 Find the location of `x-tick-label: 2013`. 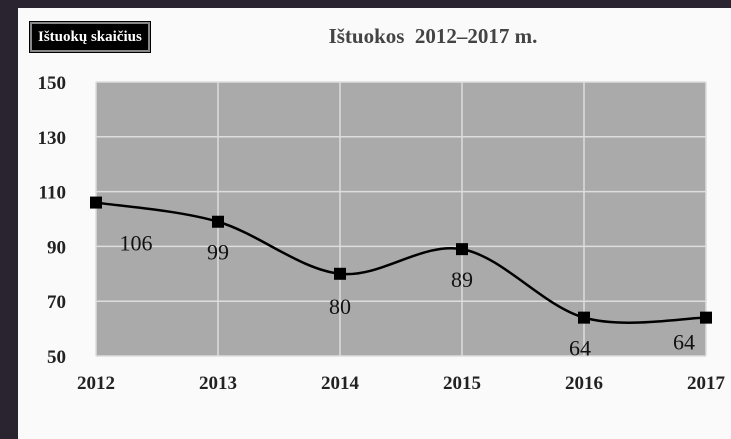

x-tick-label: 2013 is located at coordinates (218, 383).